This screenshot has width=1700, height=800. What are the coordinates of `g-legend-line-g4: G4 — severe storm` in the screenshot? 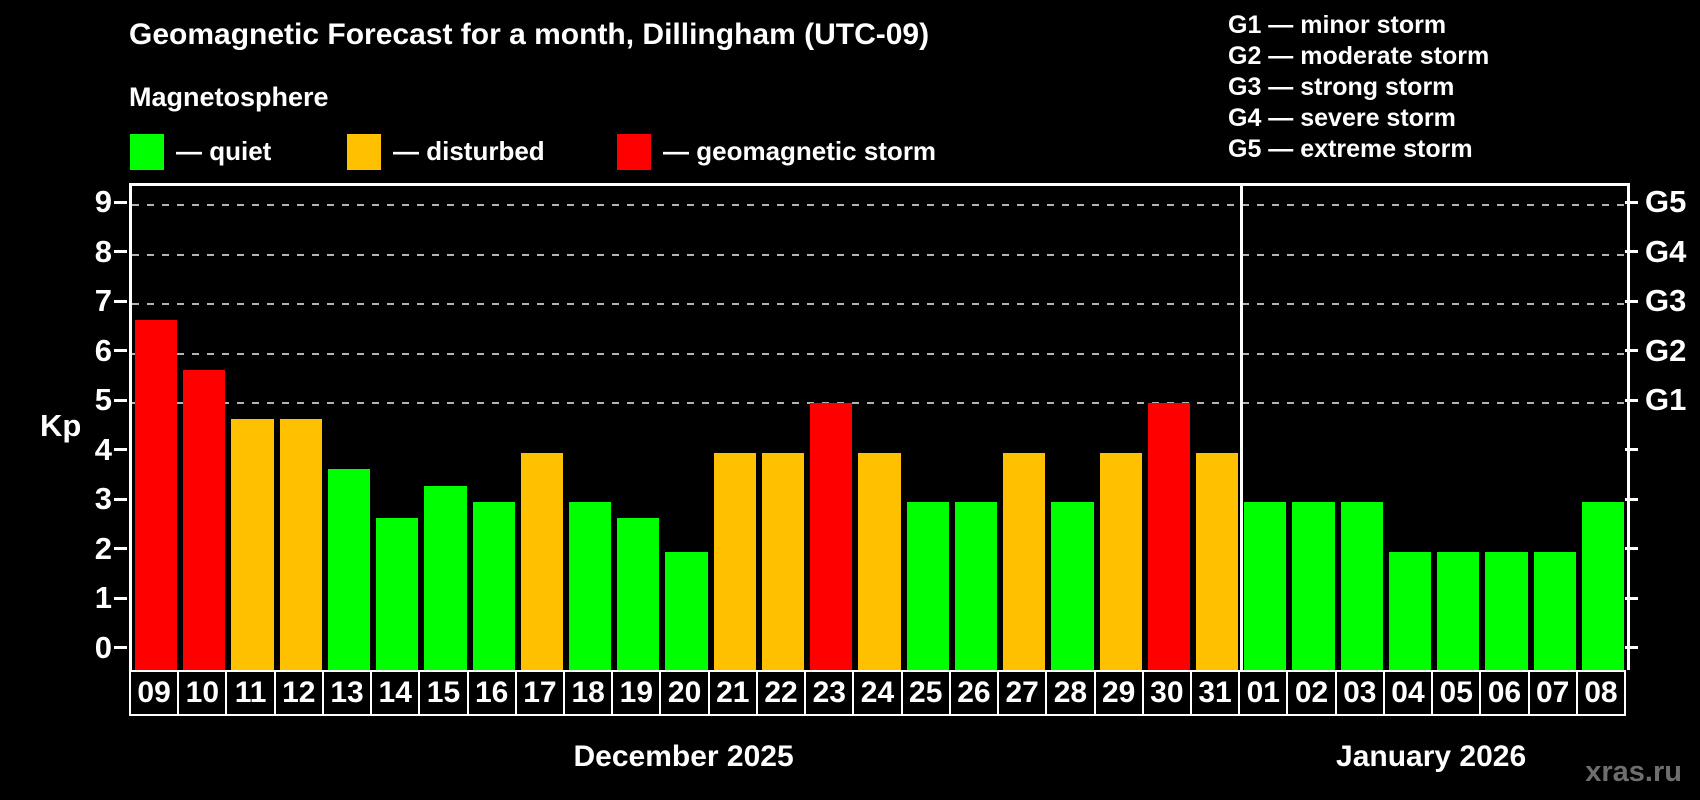 It's located at (1342, 118).